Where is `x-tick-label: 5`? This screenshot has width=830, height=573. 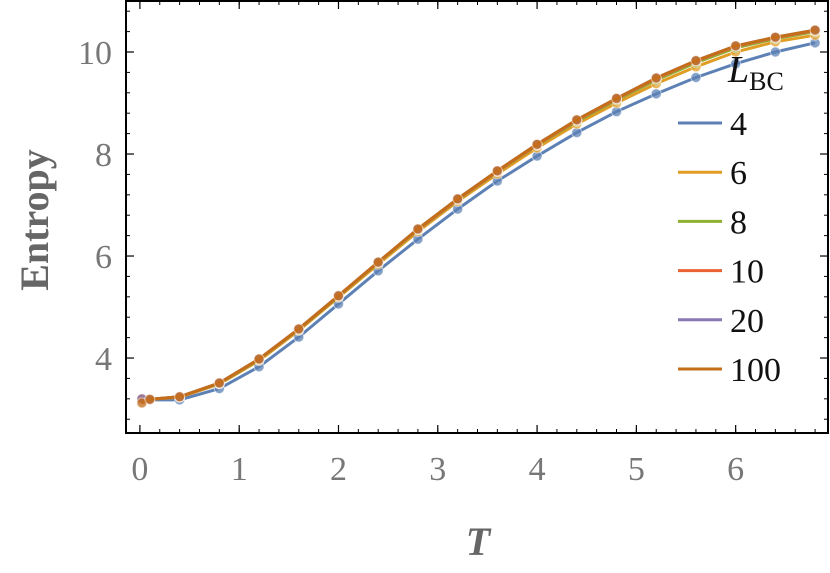
x-tick-label: 5 is located at coordinates (636, 469).